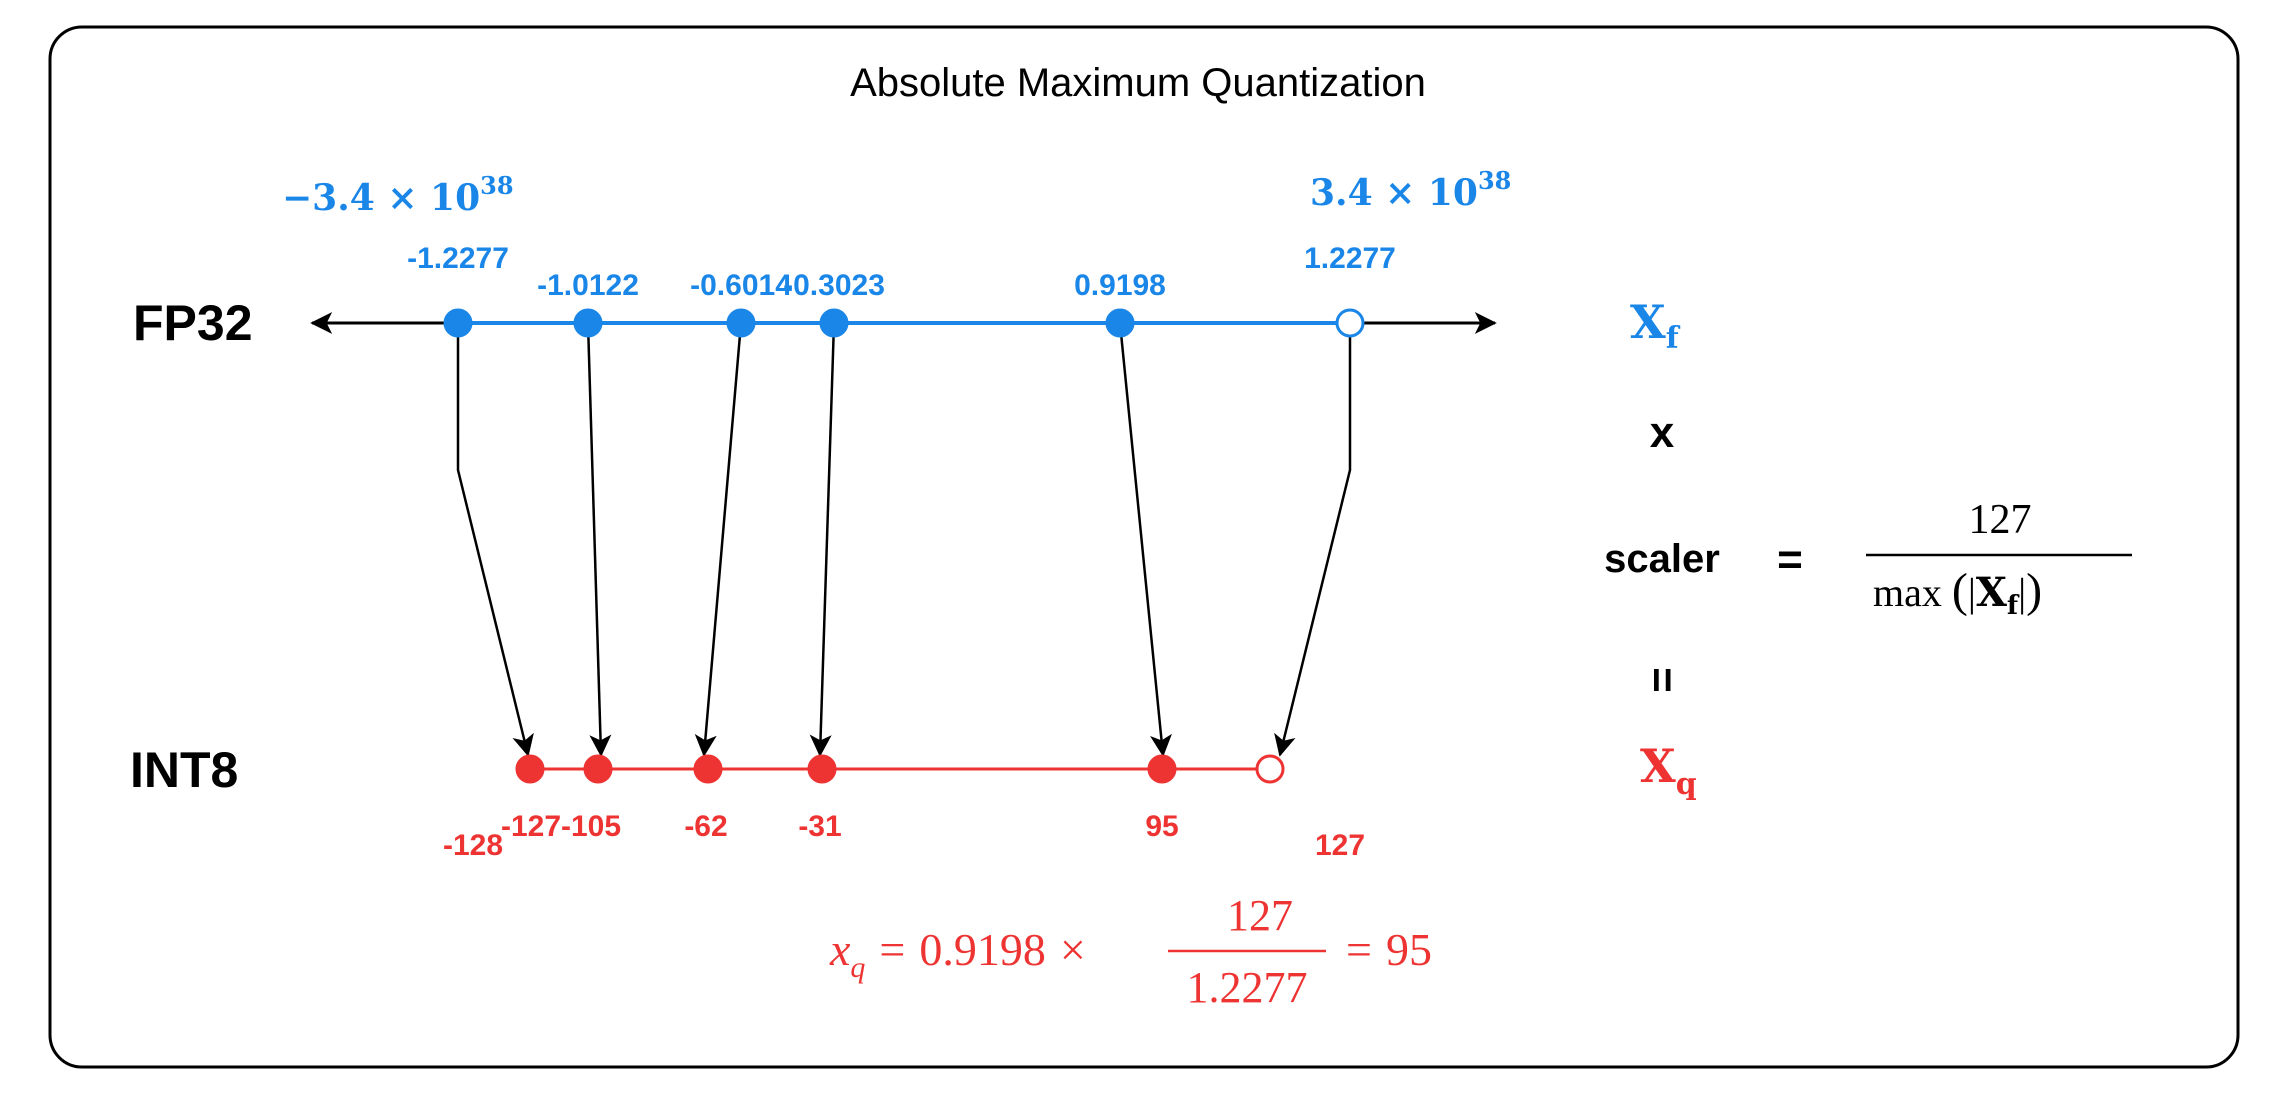 This screenshot has height=1094, width=2276. What do you see at coordinates (1389, 949) in the screenshot?
I see `example-rhs: = 95` at bounding box center [1389, 949].